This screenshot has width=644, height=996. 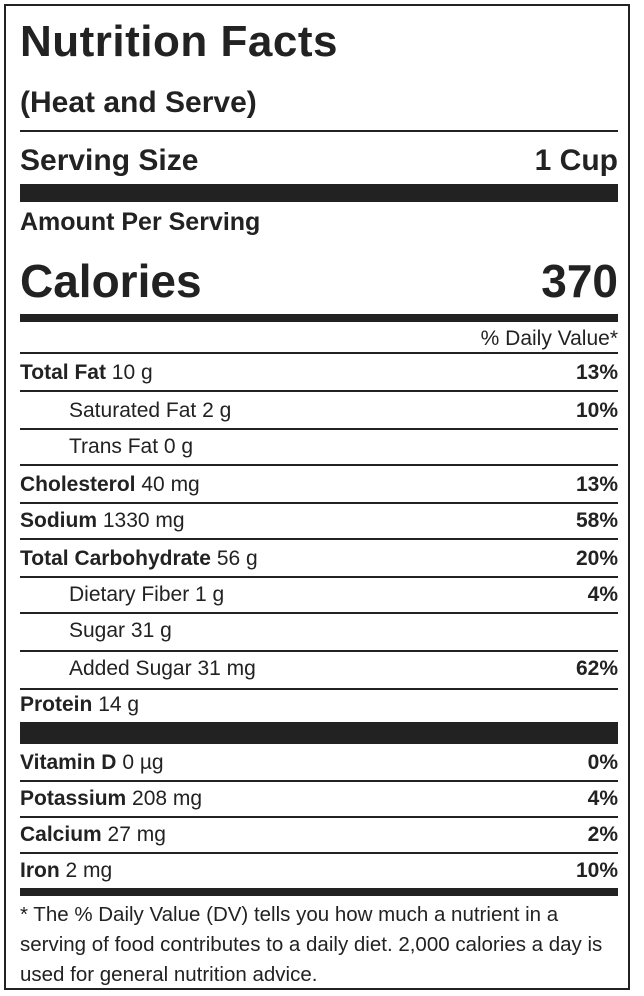 What do you see at coordinates (119, 704) in the screenshot?
I see `nutrient-amount: 14 g` at bounding box center [119, 704].